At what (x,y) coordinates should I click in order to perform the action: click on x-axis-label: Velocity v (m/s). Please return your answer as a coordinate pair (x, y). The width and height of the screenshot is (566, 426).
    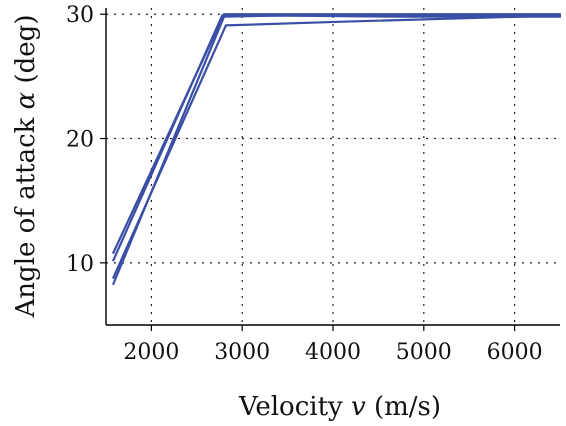
    Looking at the image, I should click on (339, 407).